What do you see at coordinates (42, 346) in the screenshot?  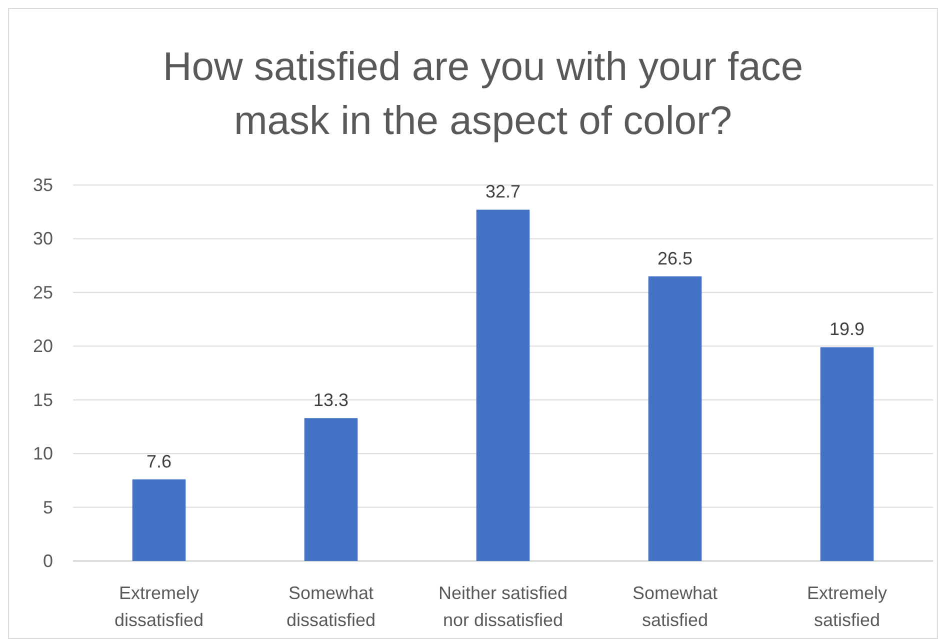 I see `y-tick-label: 20` at bounding box center [42, 346].